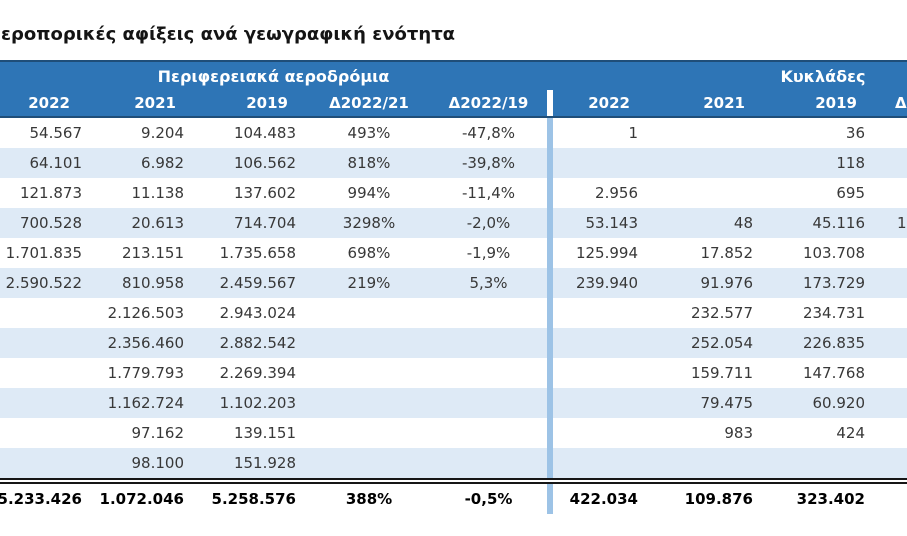 This screenshot has height=536, width=907. What do you see at coordinates (892, 223) in the screenshot?
I see `cell-right-clipped-delta: 1` at bounding box center [892, 223].